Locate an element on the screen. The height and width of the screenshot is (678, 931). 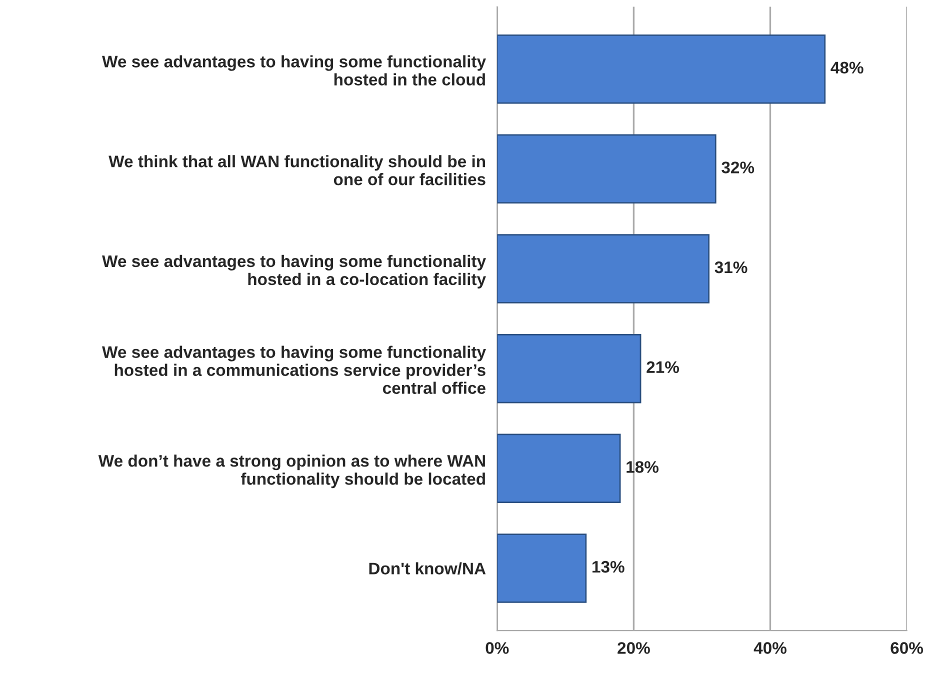
x-tick-label: 60% is located at coordinates (907, 648).